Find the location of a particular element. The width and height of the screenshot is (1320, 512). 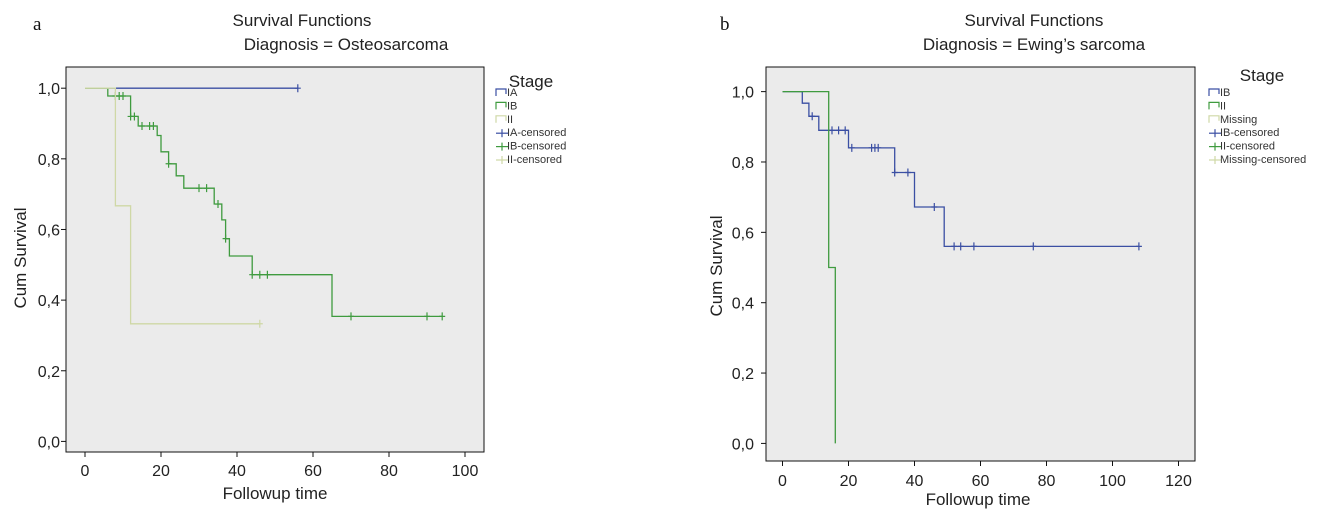

legend-label: Missing is located at coordinates (1238, 120).